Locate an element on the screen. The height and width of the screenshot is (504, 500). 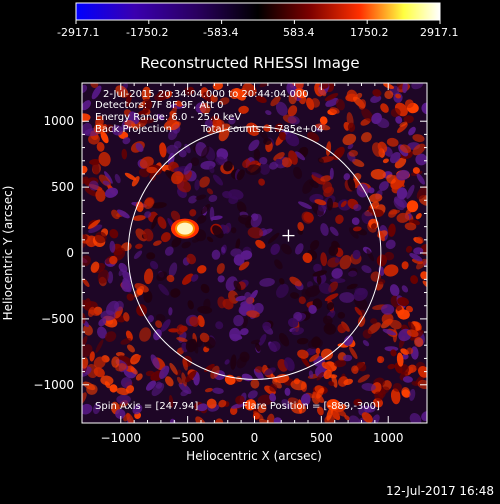
y-tick-labels: 1000 500 0 −500 −1000 is located at coordinates (53, 253).